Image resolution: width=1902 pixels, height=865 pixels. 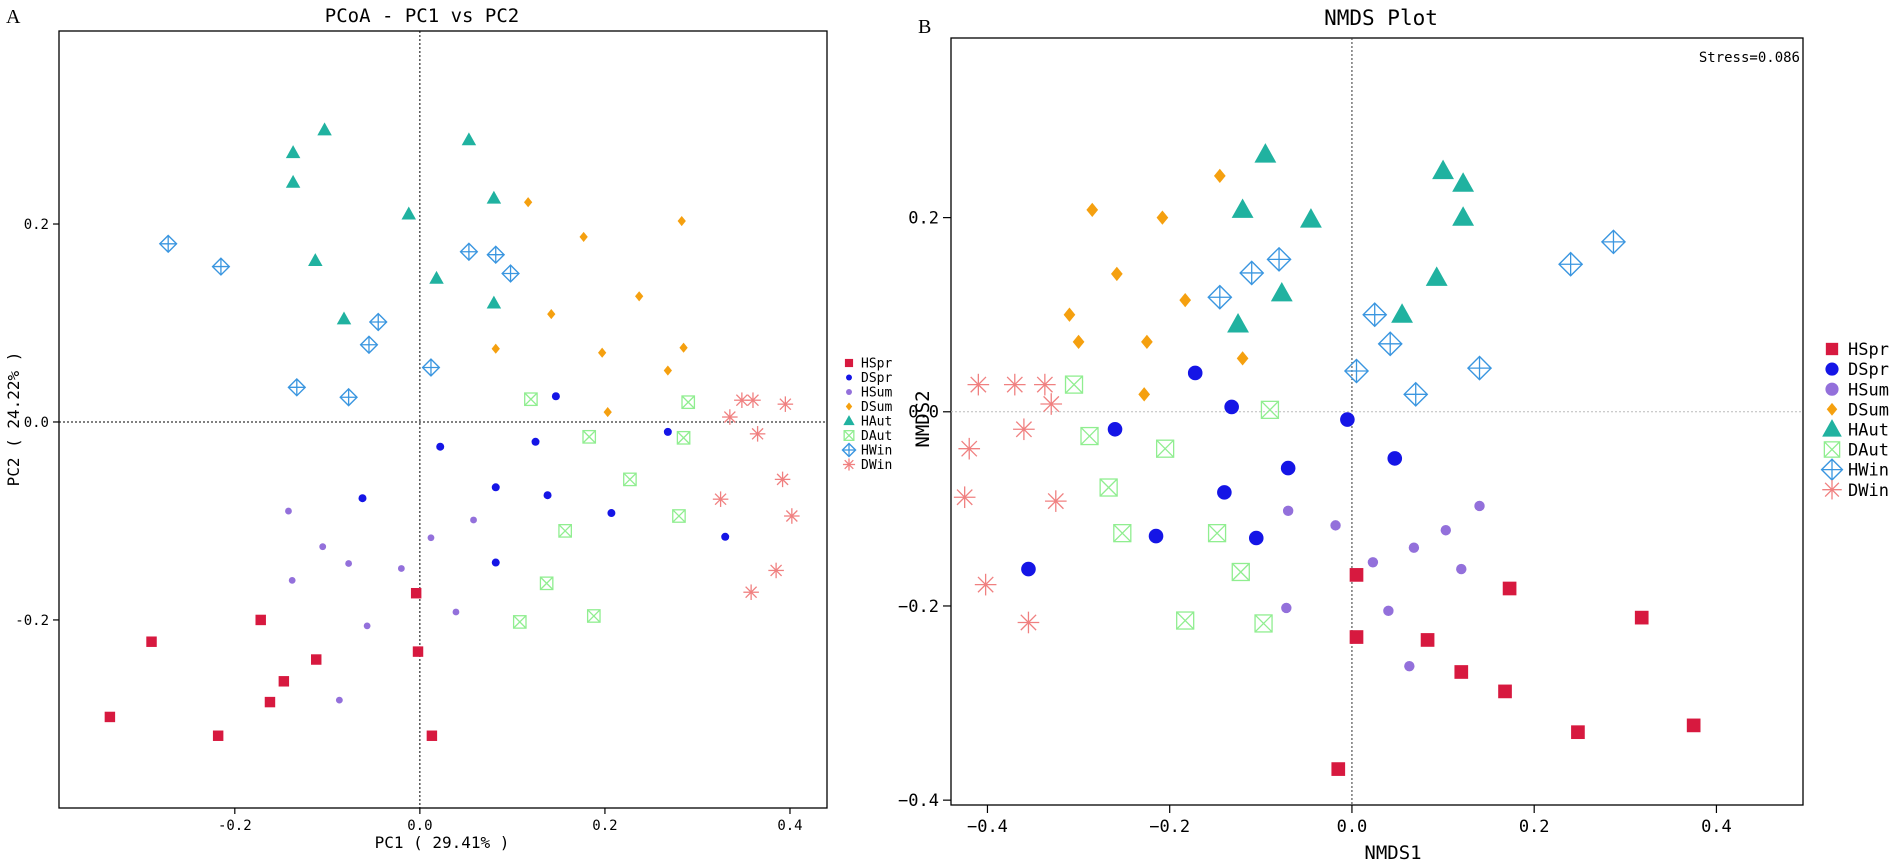 What do you see at coordinates (1392, 853) in the screenshot?
I see `panel-b-x-axis-label: NMDS1` at bounding box center [1392, 853].